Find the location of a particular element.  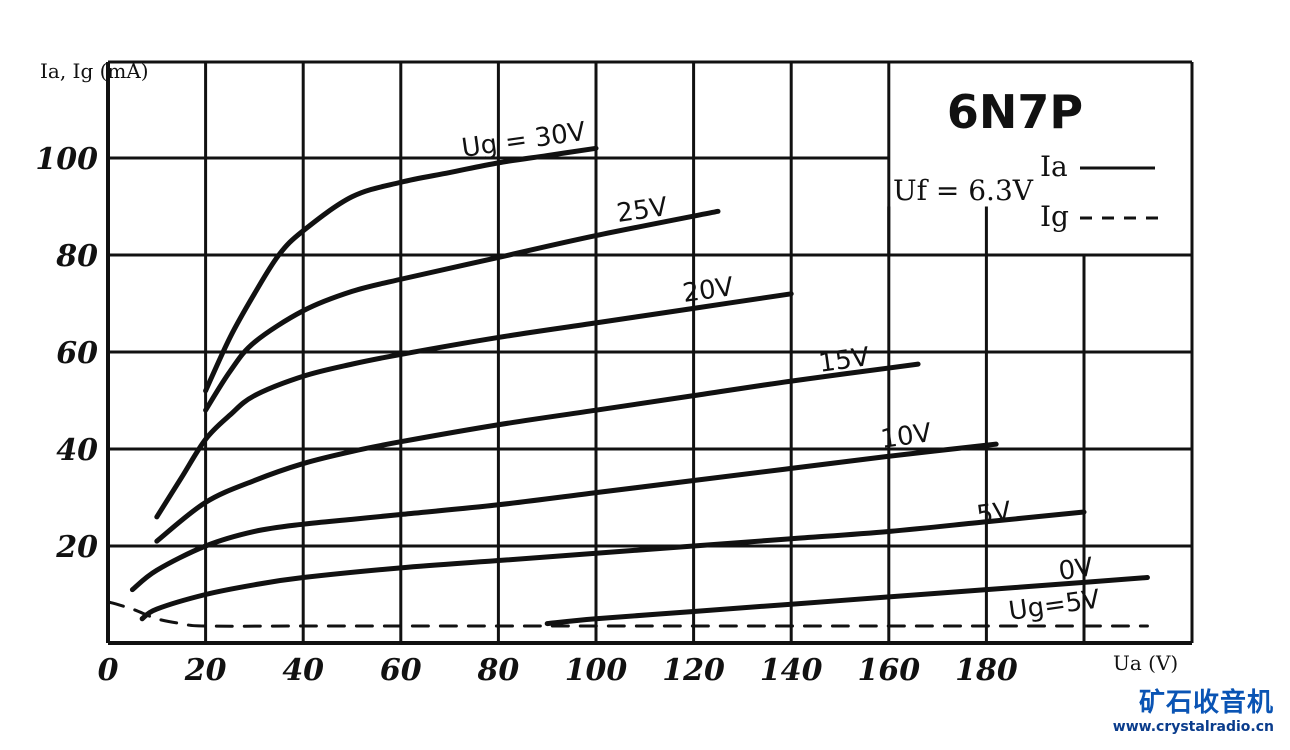

legend-label-ia: Ia is located at coordinates (1054, 166).